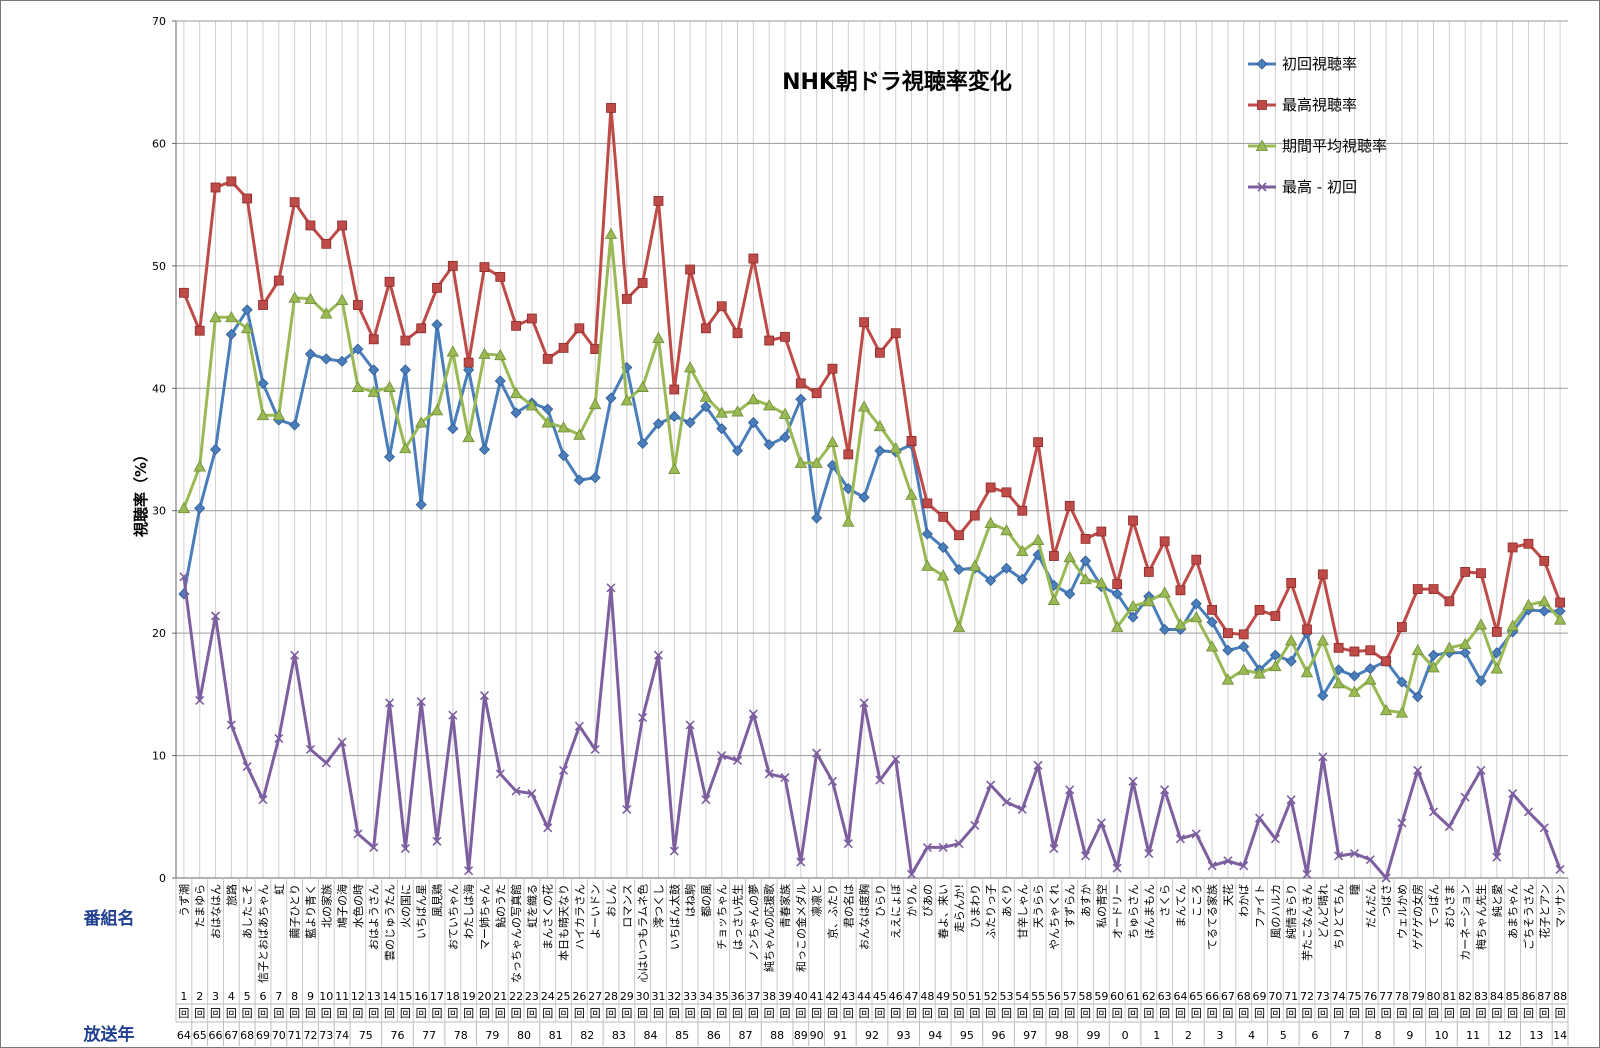 The image size is (1600, 1048). I want to click on program-name-label: あすか, so click(1086, 900).